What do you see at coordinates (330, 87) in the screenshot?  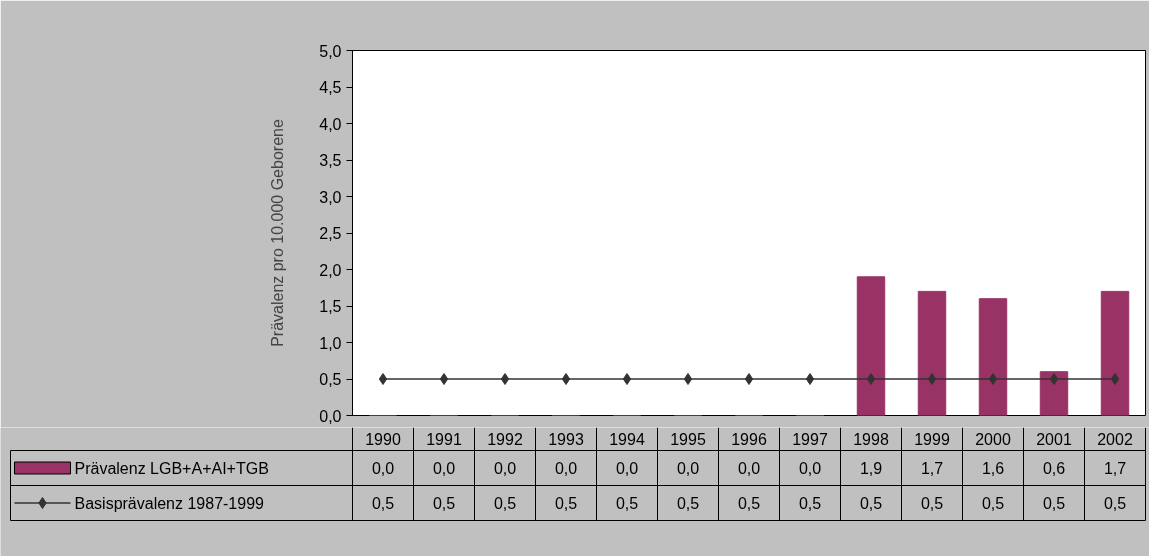 I see `y-tick-label: 4,5` at bounding box center [330, 87].